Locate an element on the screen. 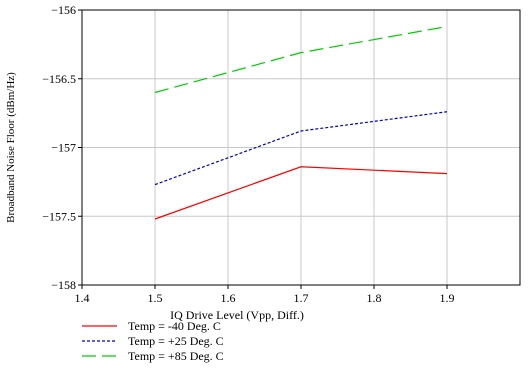 This screenshot has width=529, height=375. x-tick-label: 1.6 is located at coordinates (228, 298).